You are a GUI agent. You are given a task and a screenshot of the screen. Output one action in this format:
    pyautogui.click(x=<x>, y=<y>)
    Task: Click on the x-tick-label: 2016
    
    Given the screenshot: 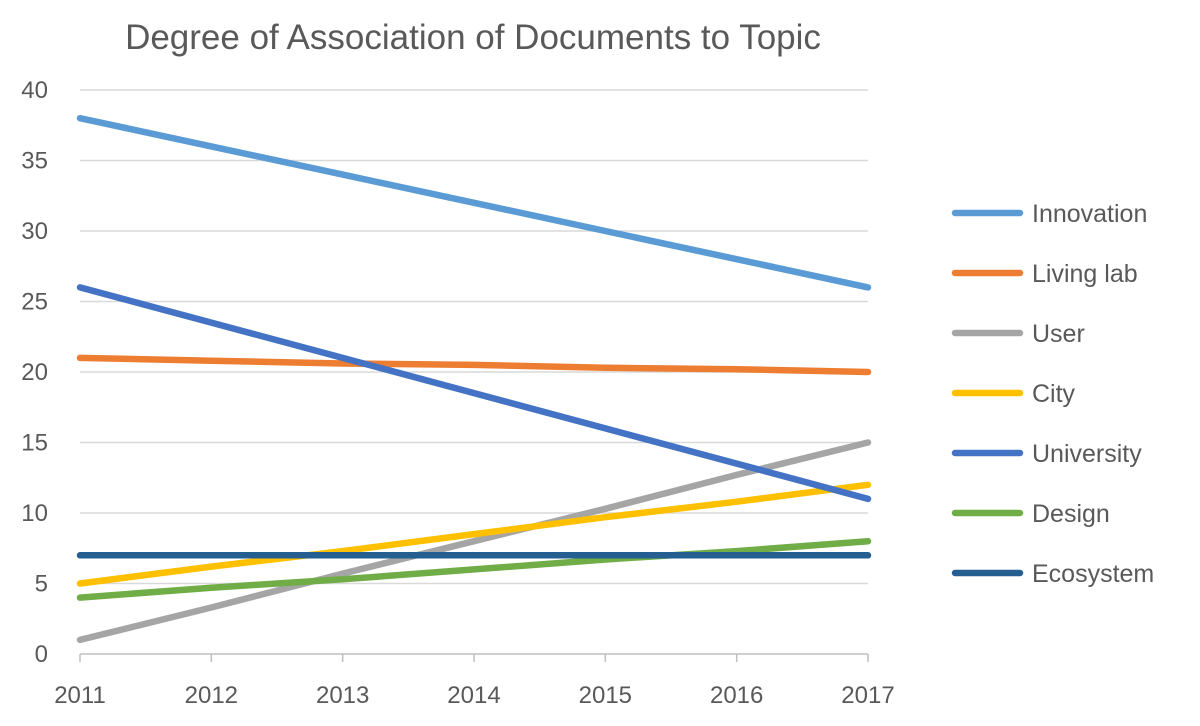 What is the action you would take?
    pyautogui.click(x=736, y=695)
    